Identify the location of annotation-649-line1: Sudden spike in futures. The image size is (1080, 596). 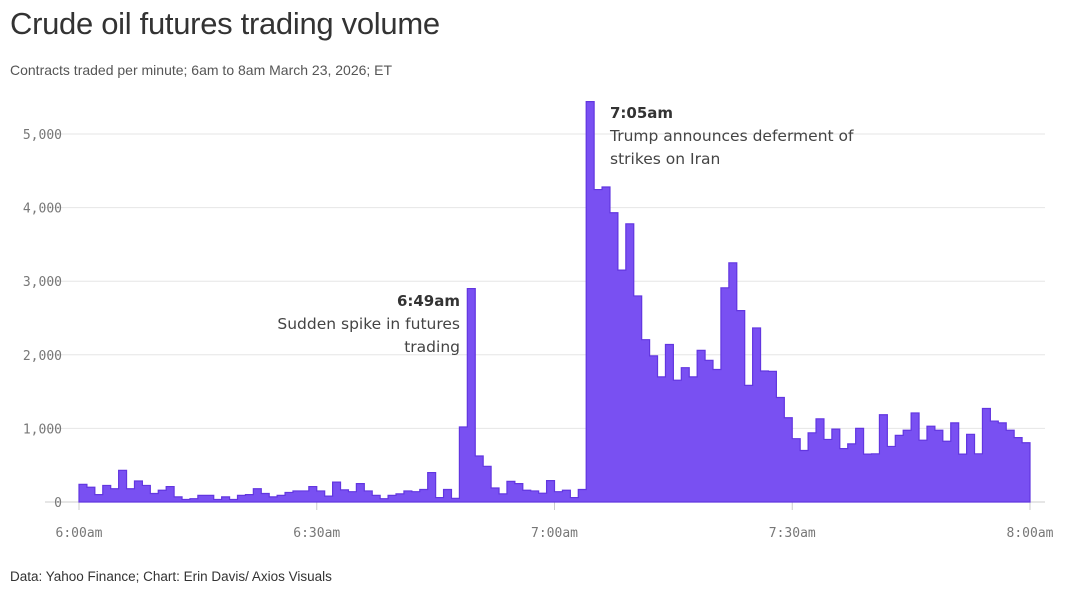
(368, 324).